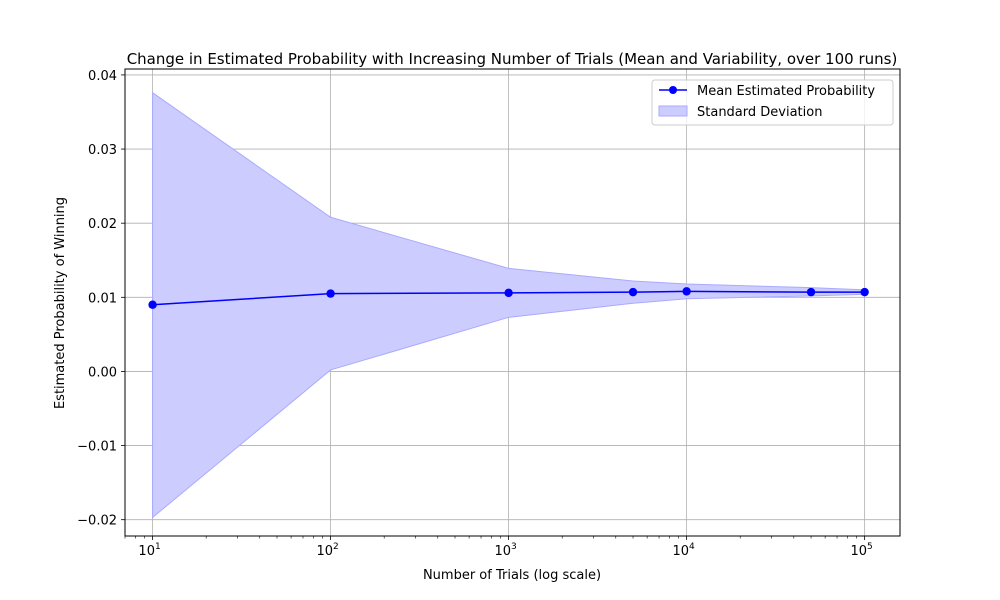 This screenshot has width=1000, height=600. What do you see at coordinates (327, 550) in the screenshot?
I see `x-tick-label: 10²` at bounding box center [327, 550].